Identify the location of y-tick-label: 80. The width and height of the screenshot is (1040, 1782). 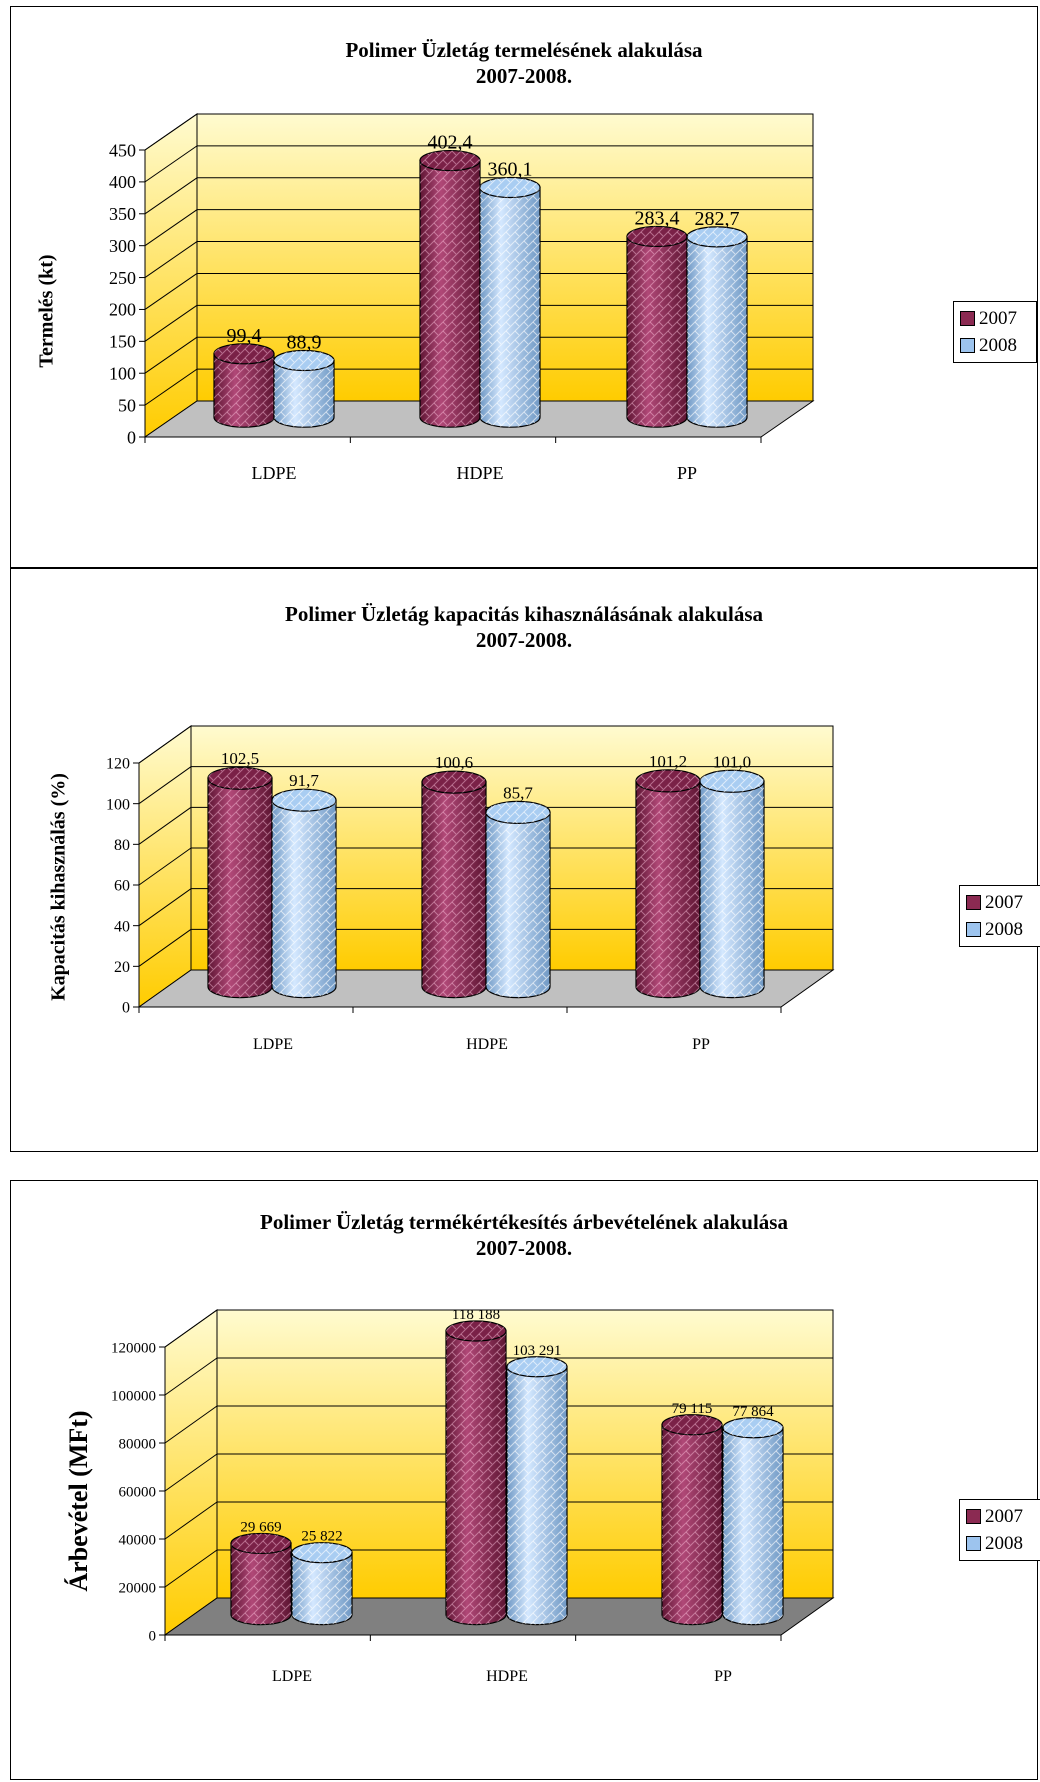
(122, 845).